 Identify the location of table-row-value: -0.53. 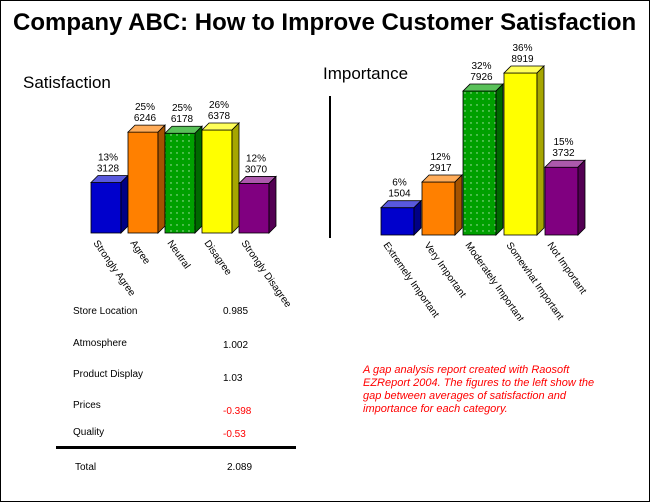
(234, 434).